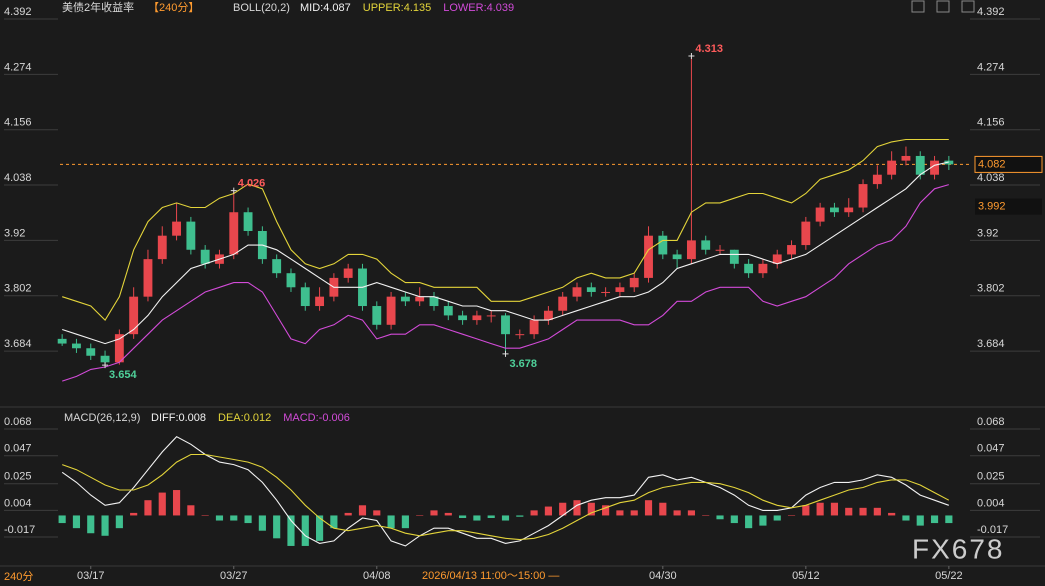 This screenshot has width=1045, height=586. Describe the element at coordinates (18, 576) in the screenshot. I see `period-footer: 240分` at that location.